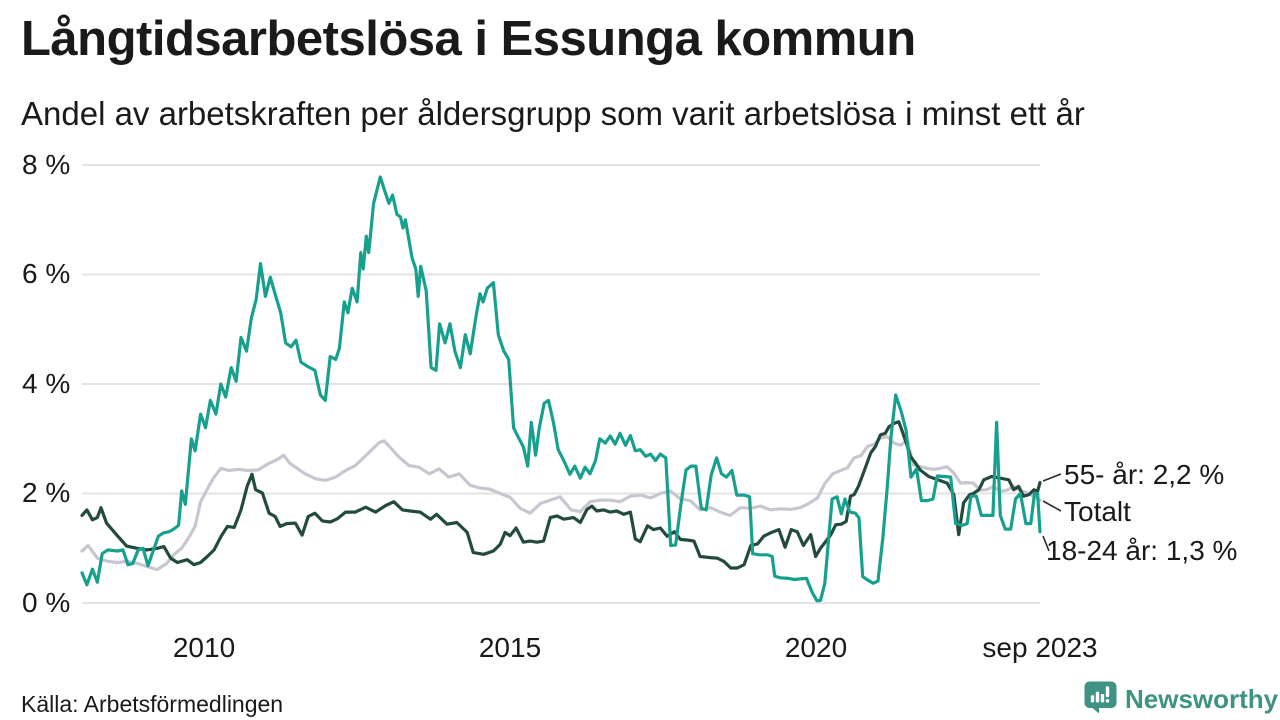 The width and height of the screenshot is (1280, 720). Describe the element at coordinates (46, 492) in the screenshot. I see `y-axis-tick-2: 2 %` at that location.